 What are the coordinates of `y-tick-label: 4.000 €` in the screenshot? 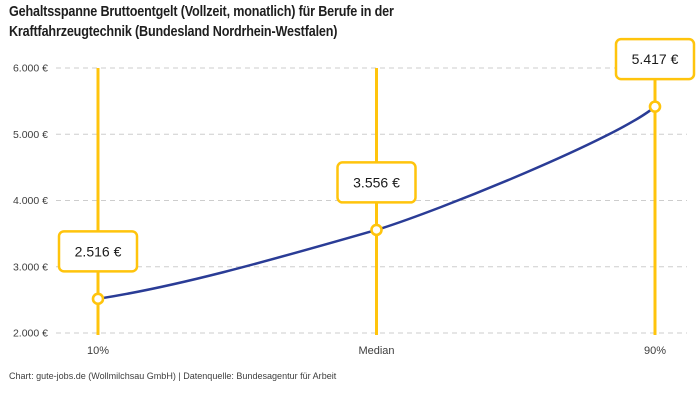 It's located at (30, 201).